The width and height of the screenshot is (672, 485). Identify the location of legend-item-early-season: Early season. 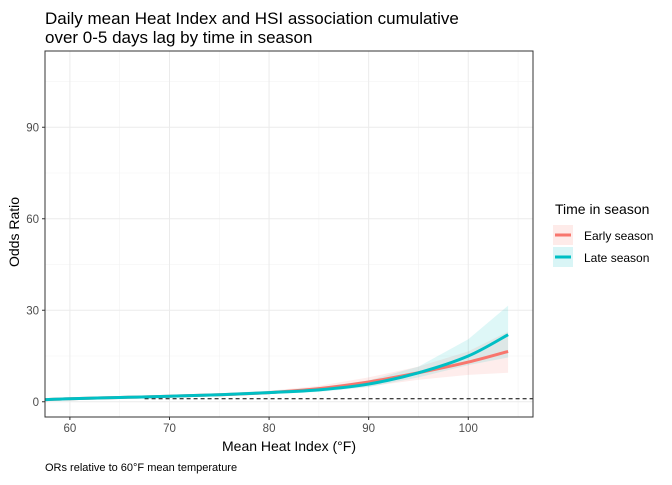
(603, 235).